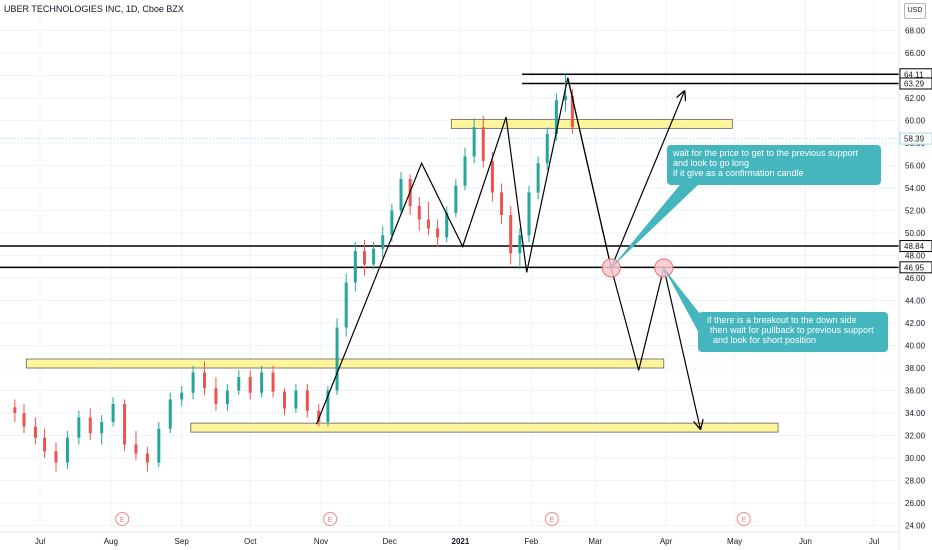  Describe the element at coordinates (874, 541) in the screenshot. I see `time-tick-label: Jul` at that location.